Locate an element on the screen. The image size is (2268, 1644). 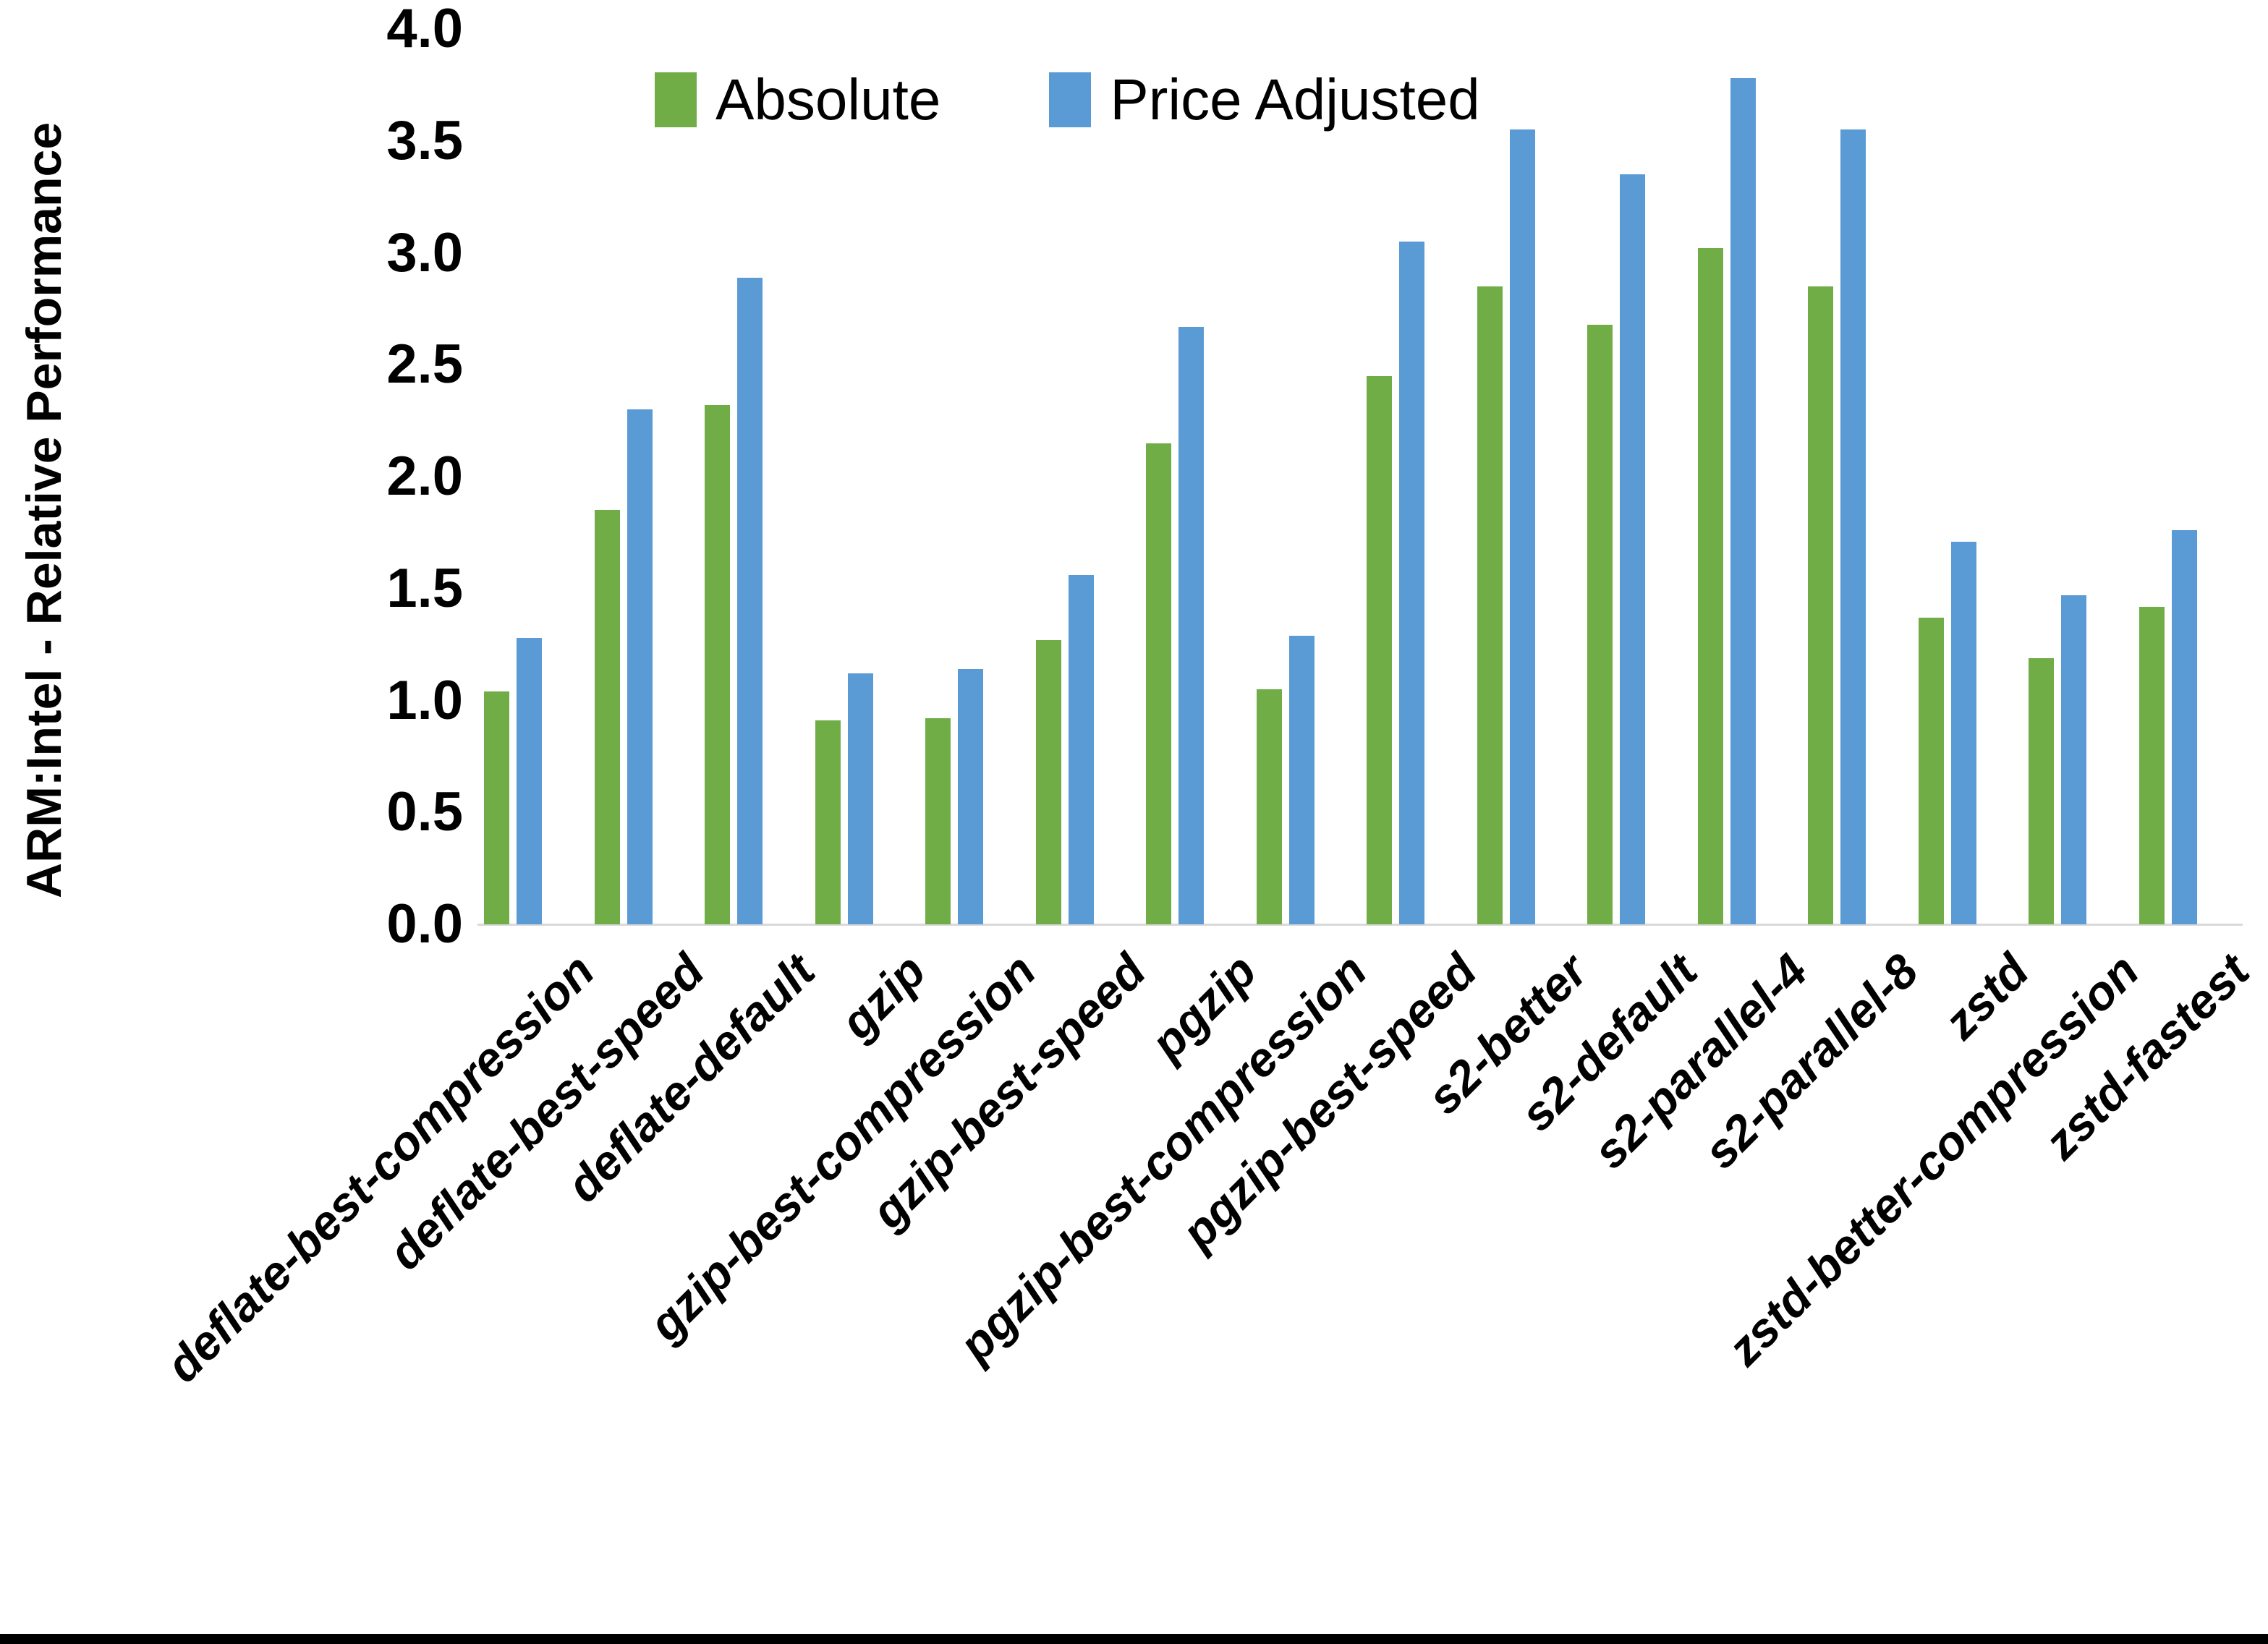
chart-legend: Absolute Price Adjusted is located at coordinates (1067, 100).